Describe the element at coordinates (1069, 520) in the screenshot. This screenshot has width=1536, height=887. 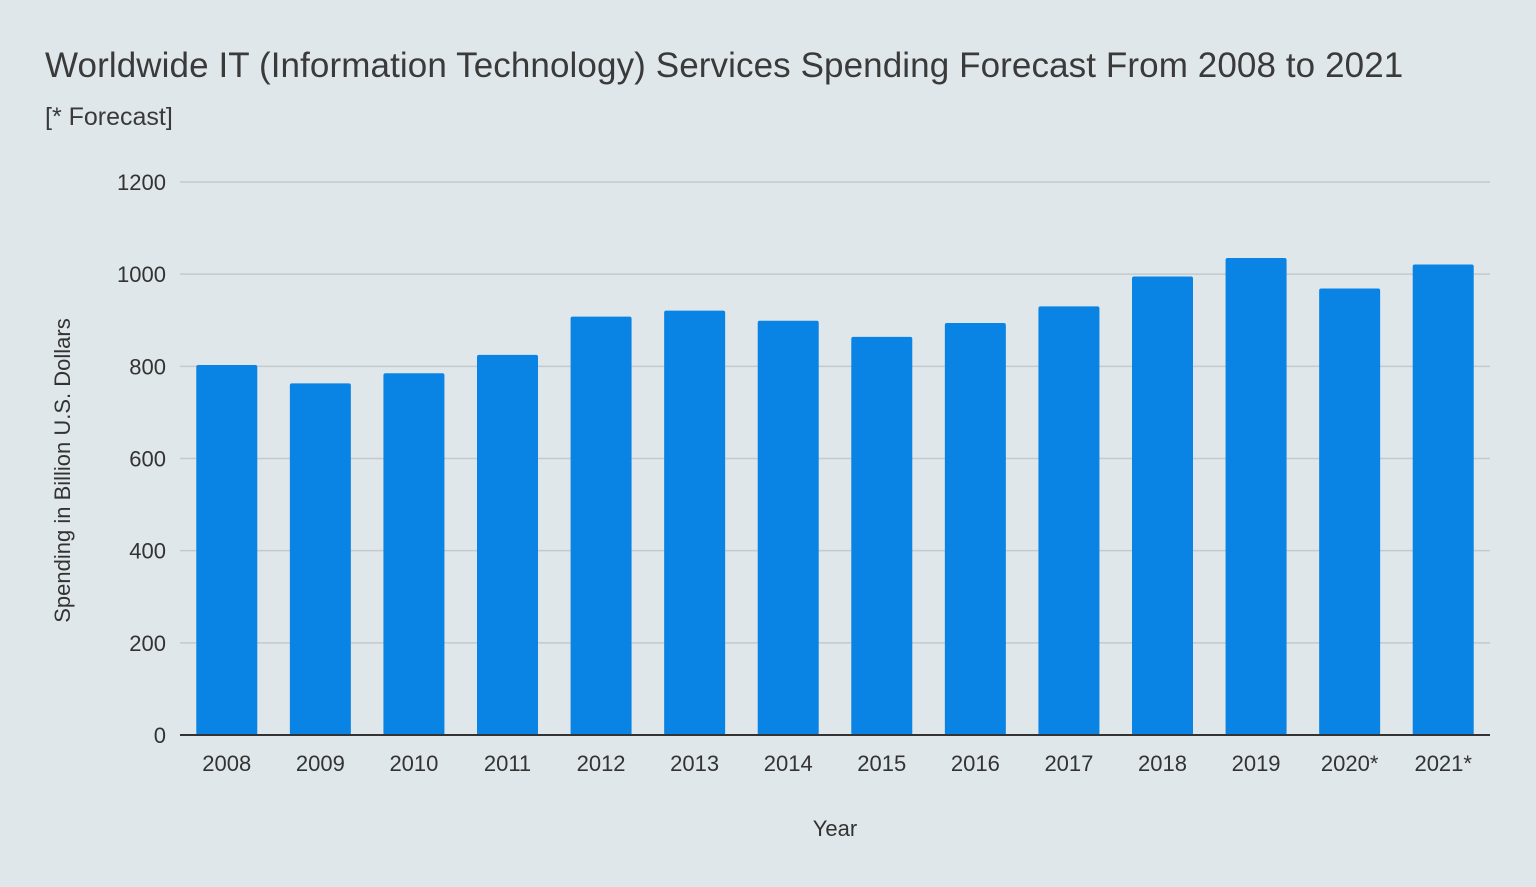
I see `bar-2017` at that location.